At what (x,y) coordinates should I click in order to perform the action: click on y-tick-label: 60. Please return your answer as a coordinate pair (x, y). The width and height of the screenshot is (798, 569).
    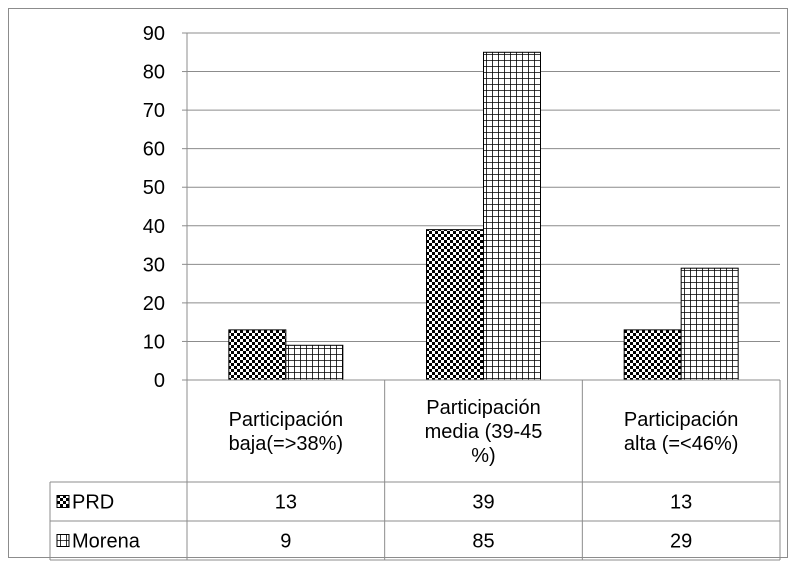
    Looking at the image, I should click on (154, 150).